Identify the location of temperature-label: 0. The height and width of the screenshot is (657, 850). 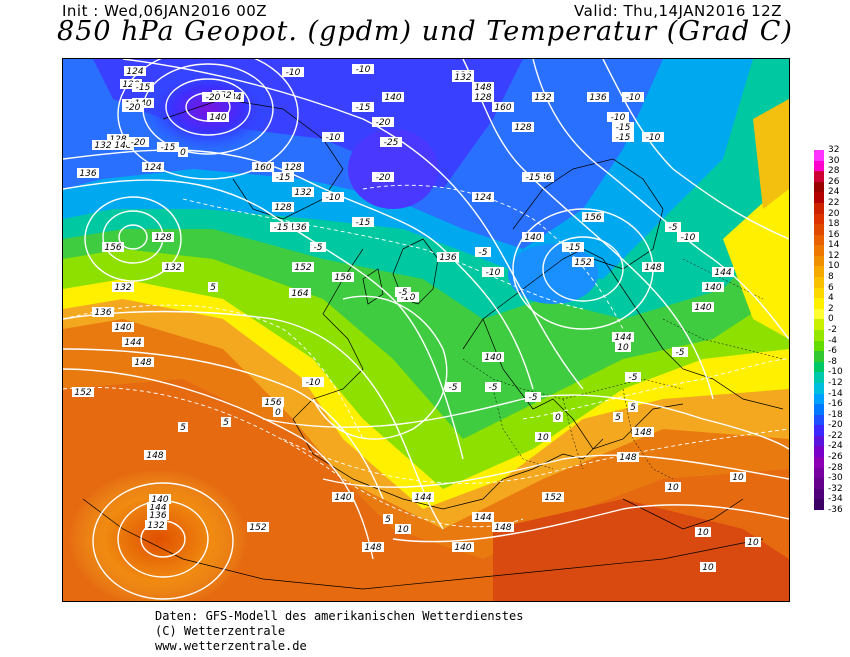
(183, 153).